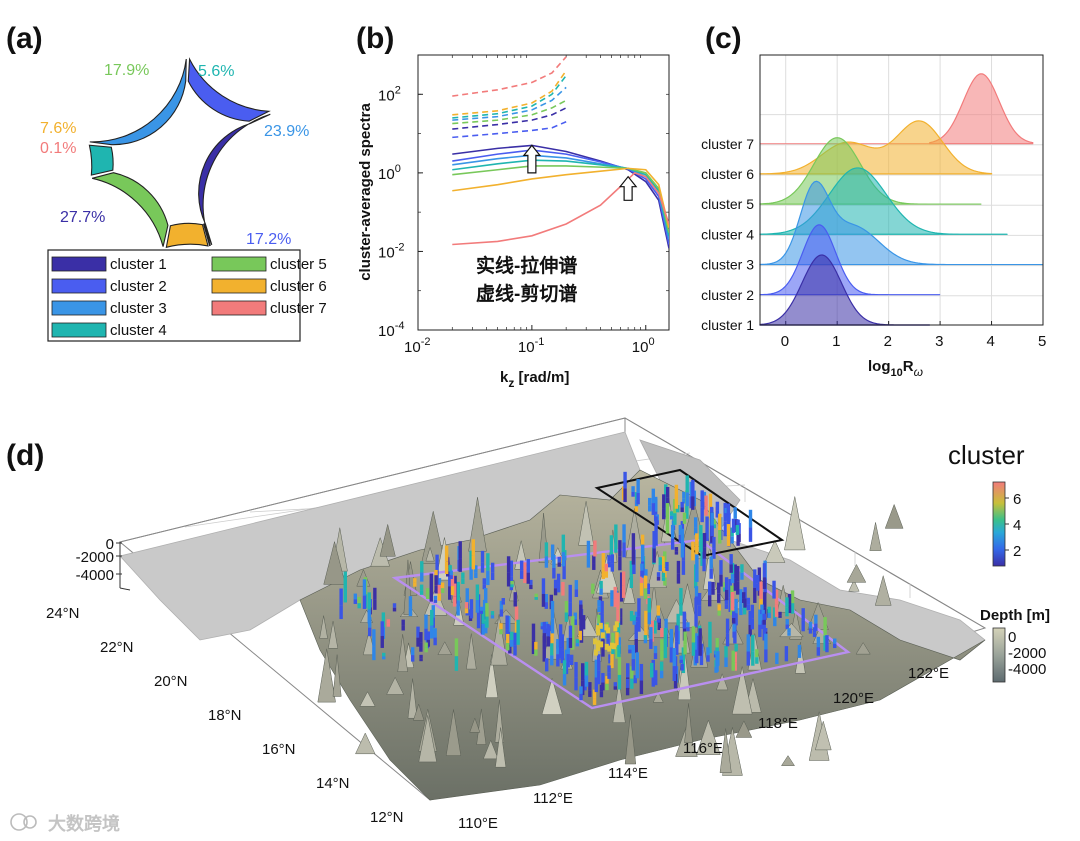 The width and height of the screenshot is (1080, 841). What do you see at coordinates (387, 817) in the screenshot?
I see `y-tick-label-d: 12°N` at bounding box center [387, 817].